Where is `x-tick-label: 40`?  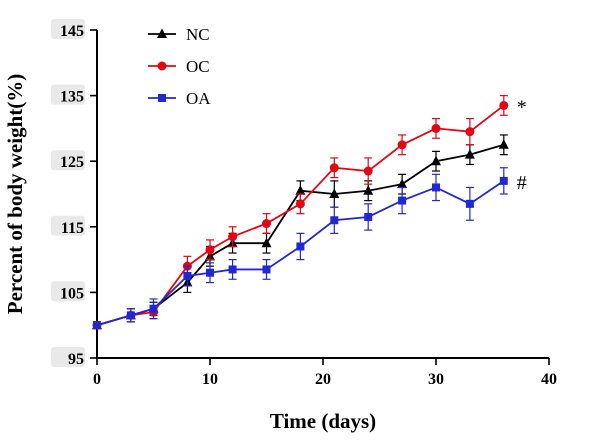
x-tick-label: 40 is located at coordinates (549, 379).